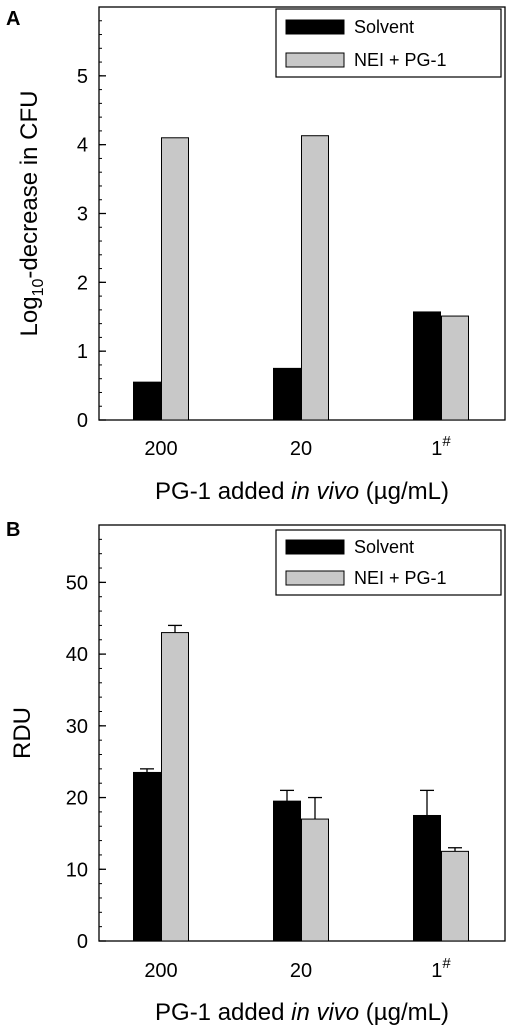  What do you see at coordinates (77, 583) in the screenshot?
I see `y-tick-label: 50` at bounding box center [77, 583].